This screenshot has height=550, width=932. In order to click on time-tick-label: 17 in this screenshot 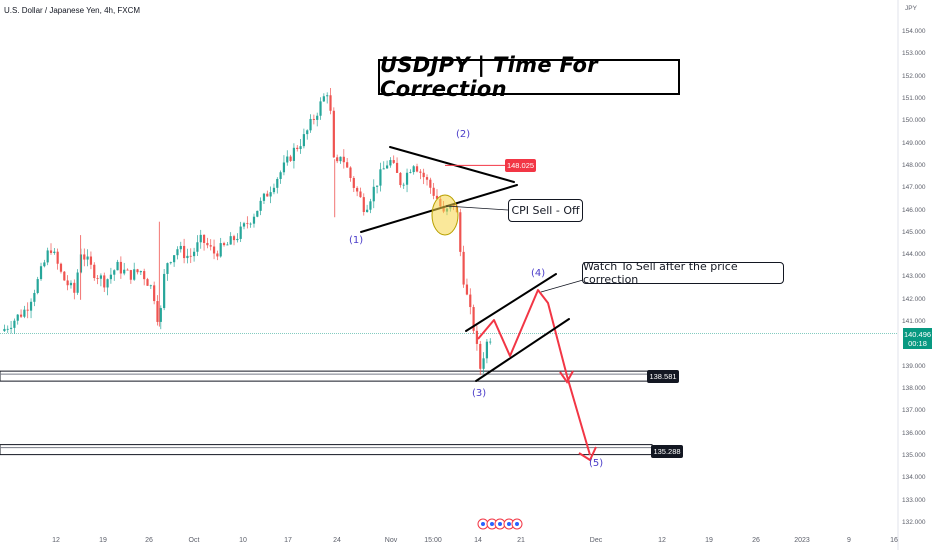, I will do `click(288, 540)`.